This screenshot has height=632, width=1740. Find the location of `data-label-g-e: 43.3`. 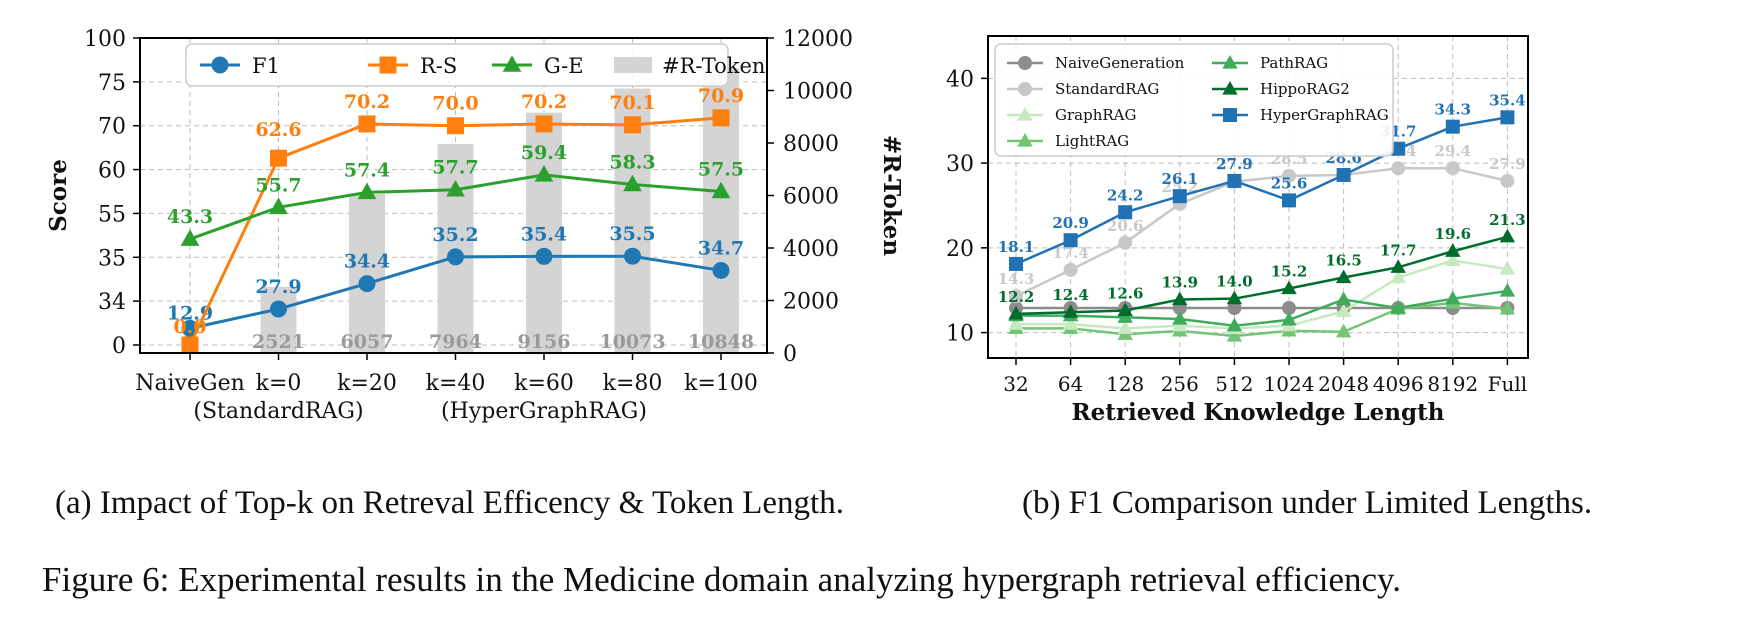

data-label-g-e: 43.3 is located at coordinates (190, 217).